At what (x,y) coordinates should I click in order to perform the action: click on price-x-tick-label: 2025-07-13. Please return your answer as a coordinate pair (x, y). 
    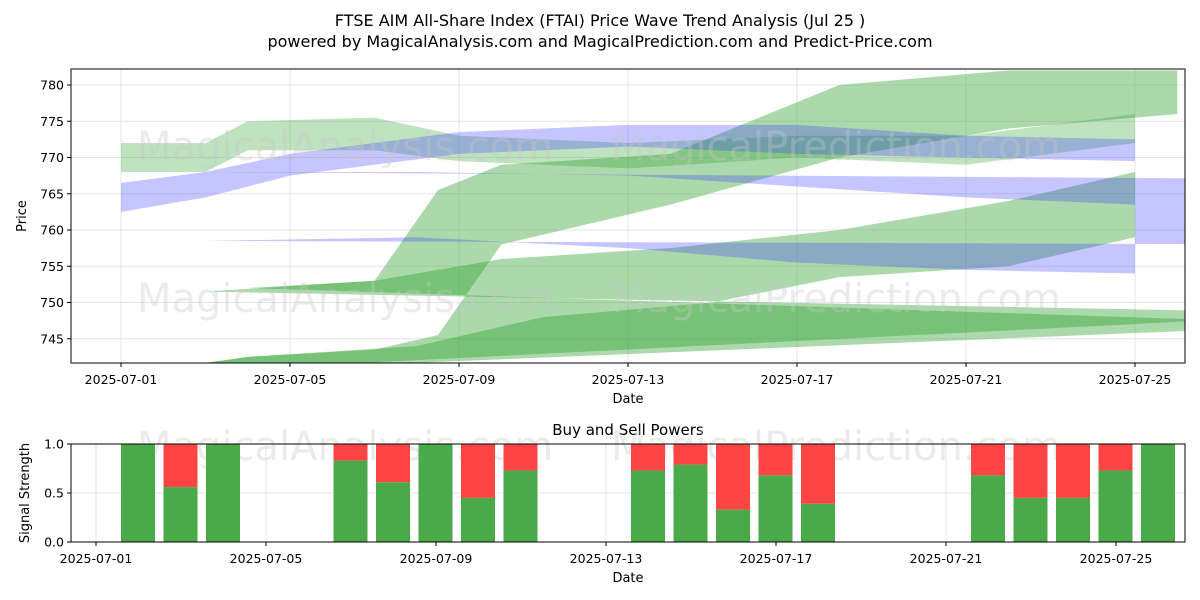
    Looking at the image, I should click on (628, 379).